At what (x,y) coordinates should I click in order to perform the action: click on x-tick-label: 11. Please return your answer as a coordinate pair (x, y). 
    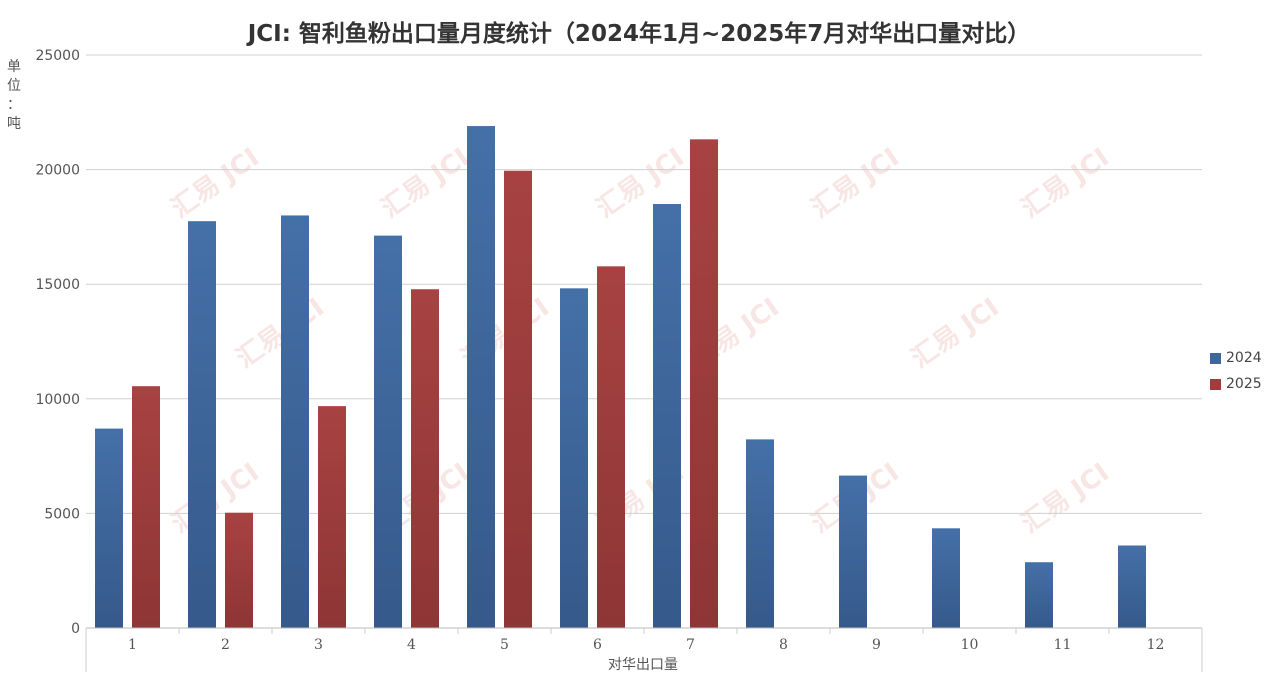
    Looking at the image, I should click on (1063, 645).